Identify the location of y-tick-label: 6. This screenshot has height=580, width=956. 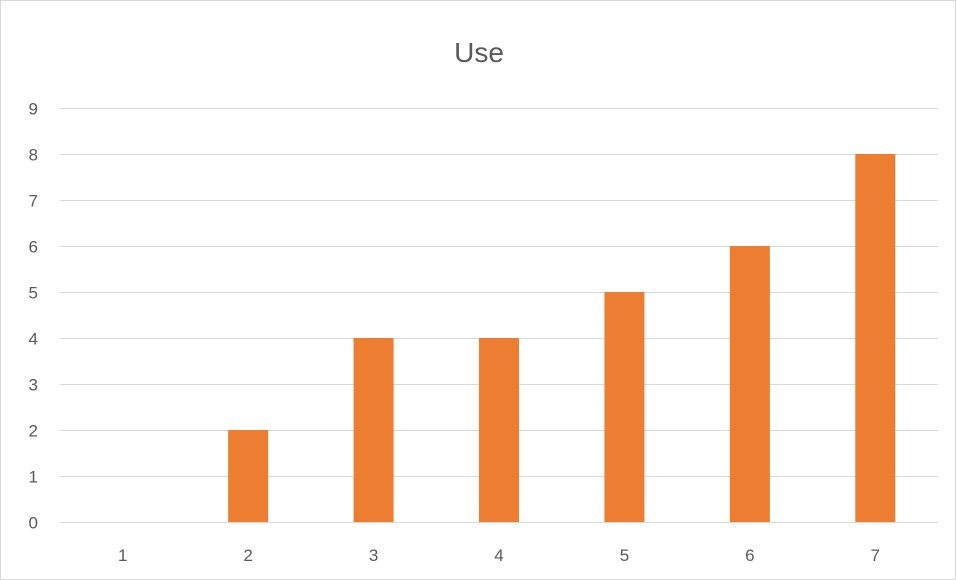
(33, 247).